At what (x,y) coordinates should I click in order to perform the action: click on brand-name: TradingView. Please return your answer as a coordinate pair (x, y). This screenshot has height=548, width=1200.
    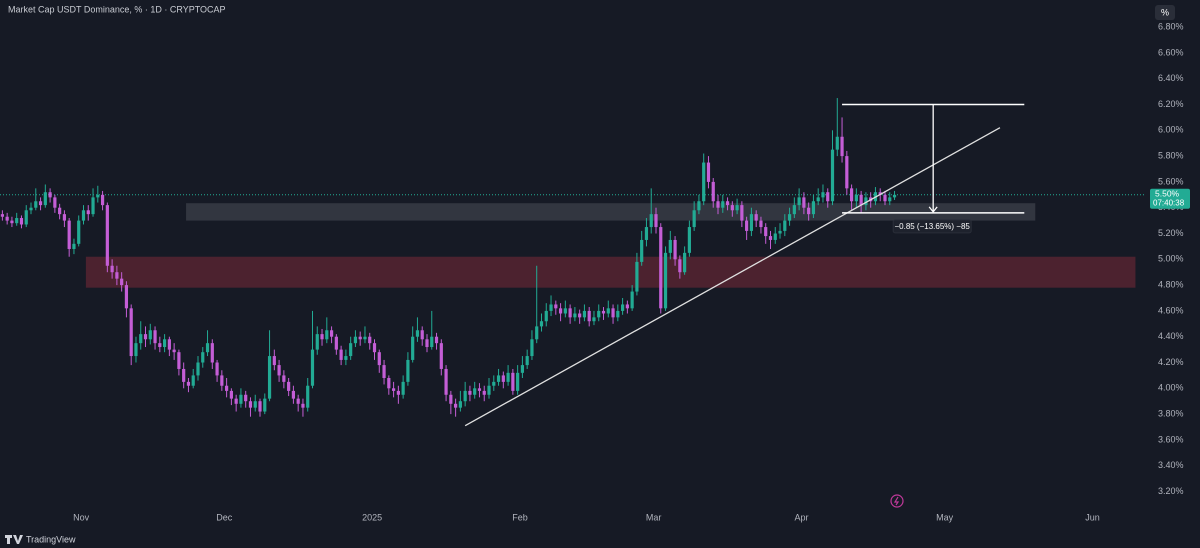
    Looking at the image, I should click on (51, 539).